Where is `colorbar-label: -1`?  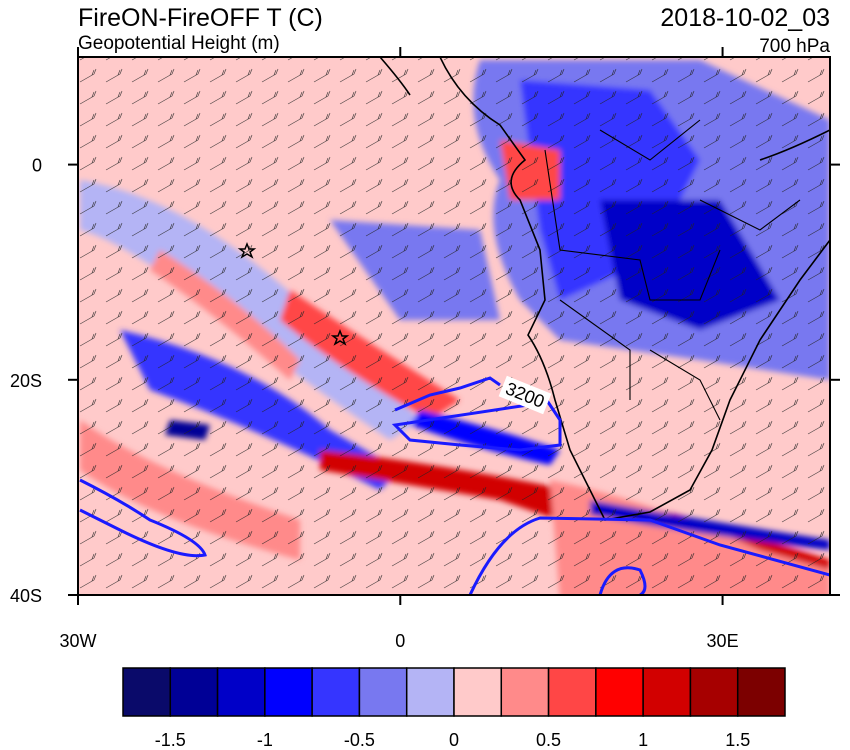
colorbar-label: -1 is located at coordinates (265, 740).